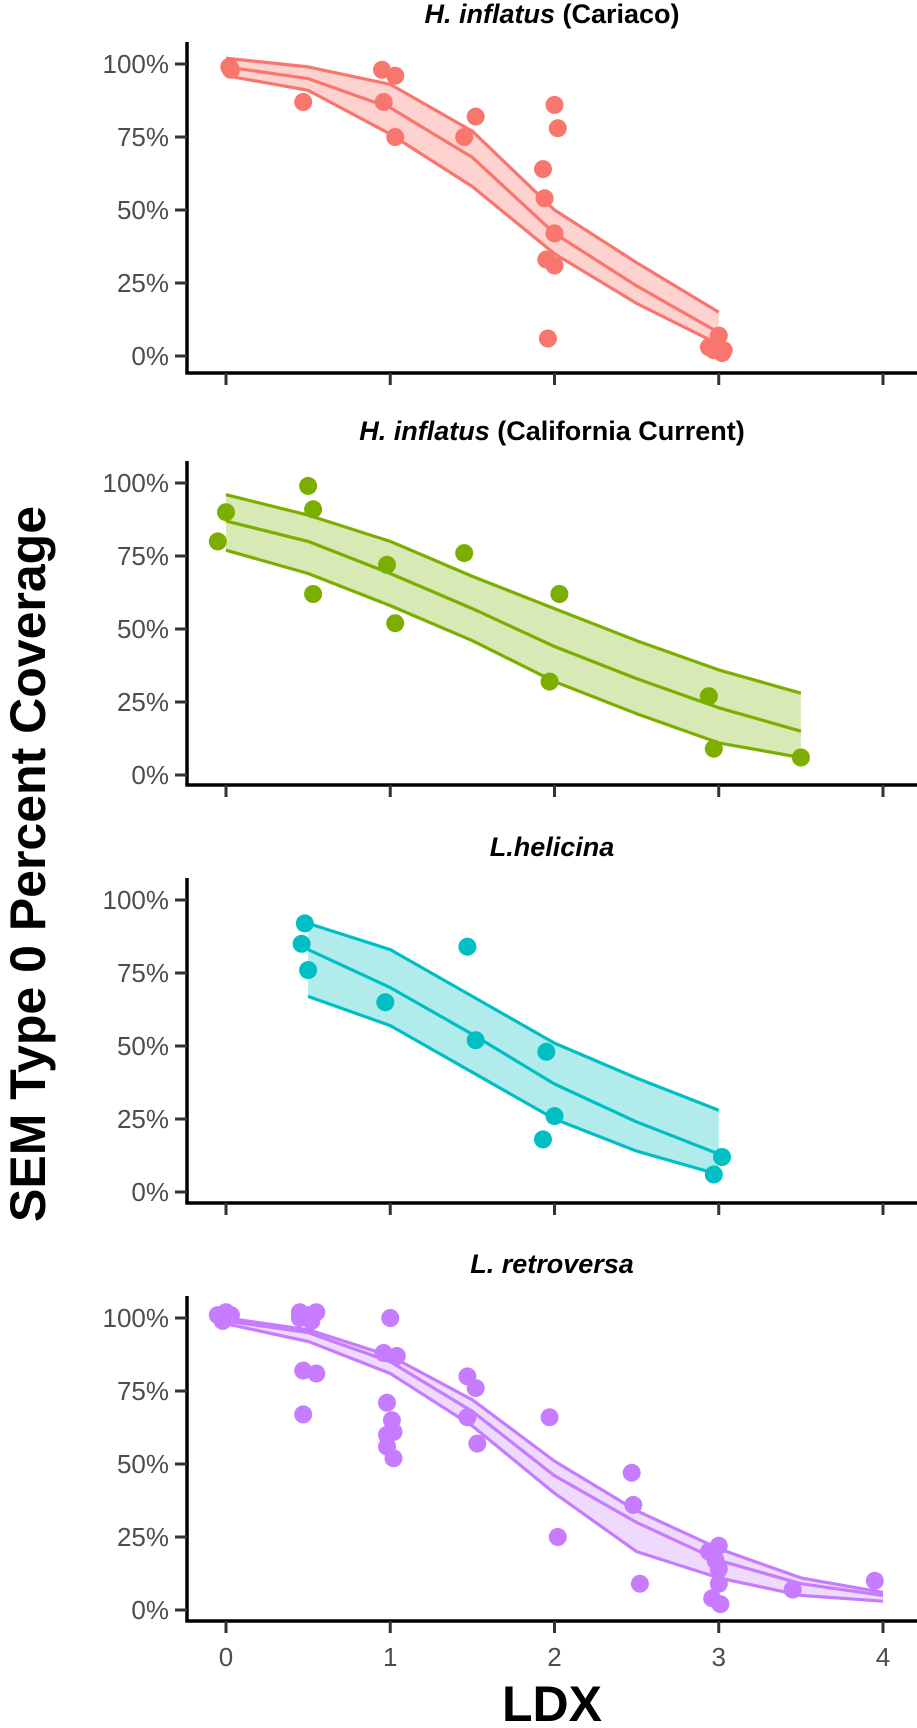 Image resolution: width=917 pixels, height=1728 pixels. Describe the element at coordinates (552, 1702) in the screenshot. I see `x-axis-title: LDX` at that location.